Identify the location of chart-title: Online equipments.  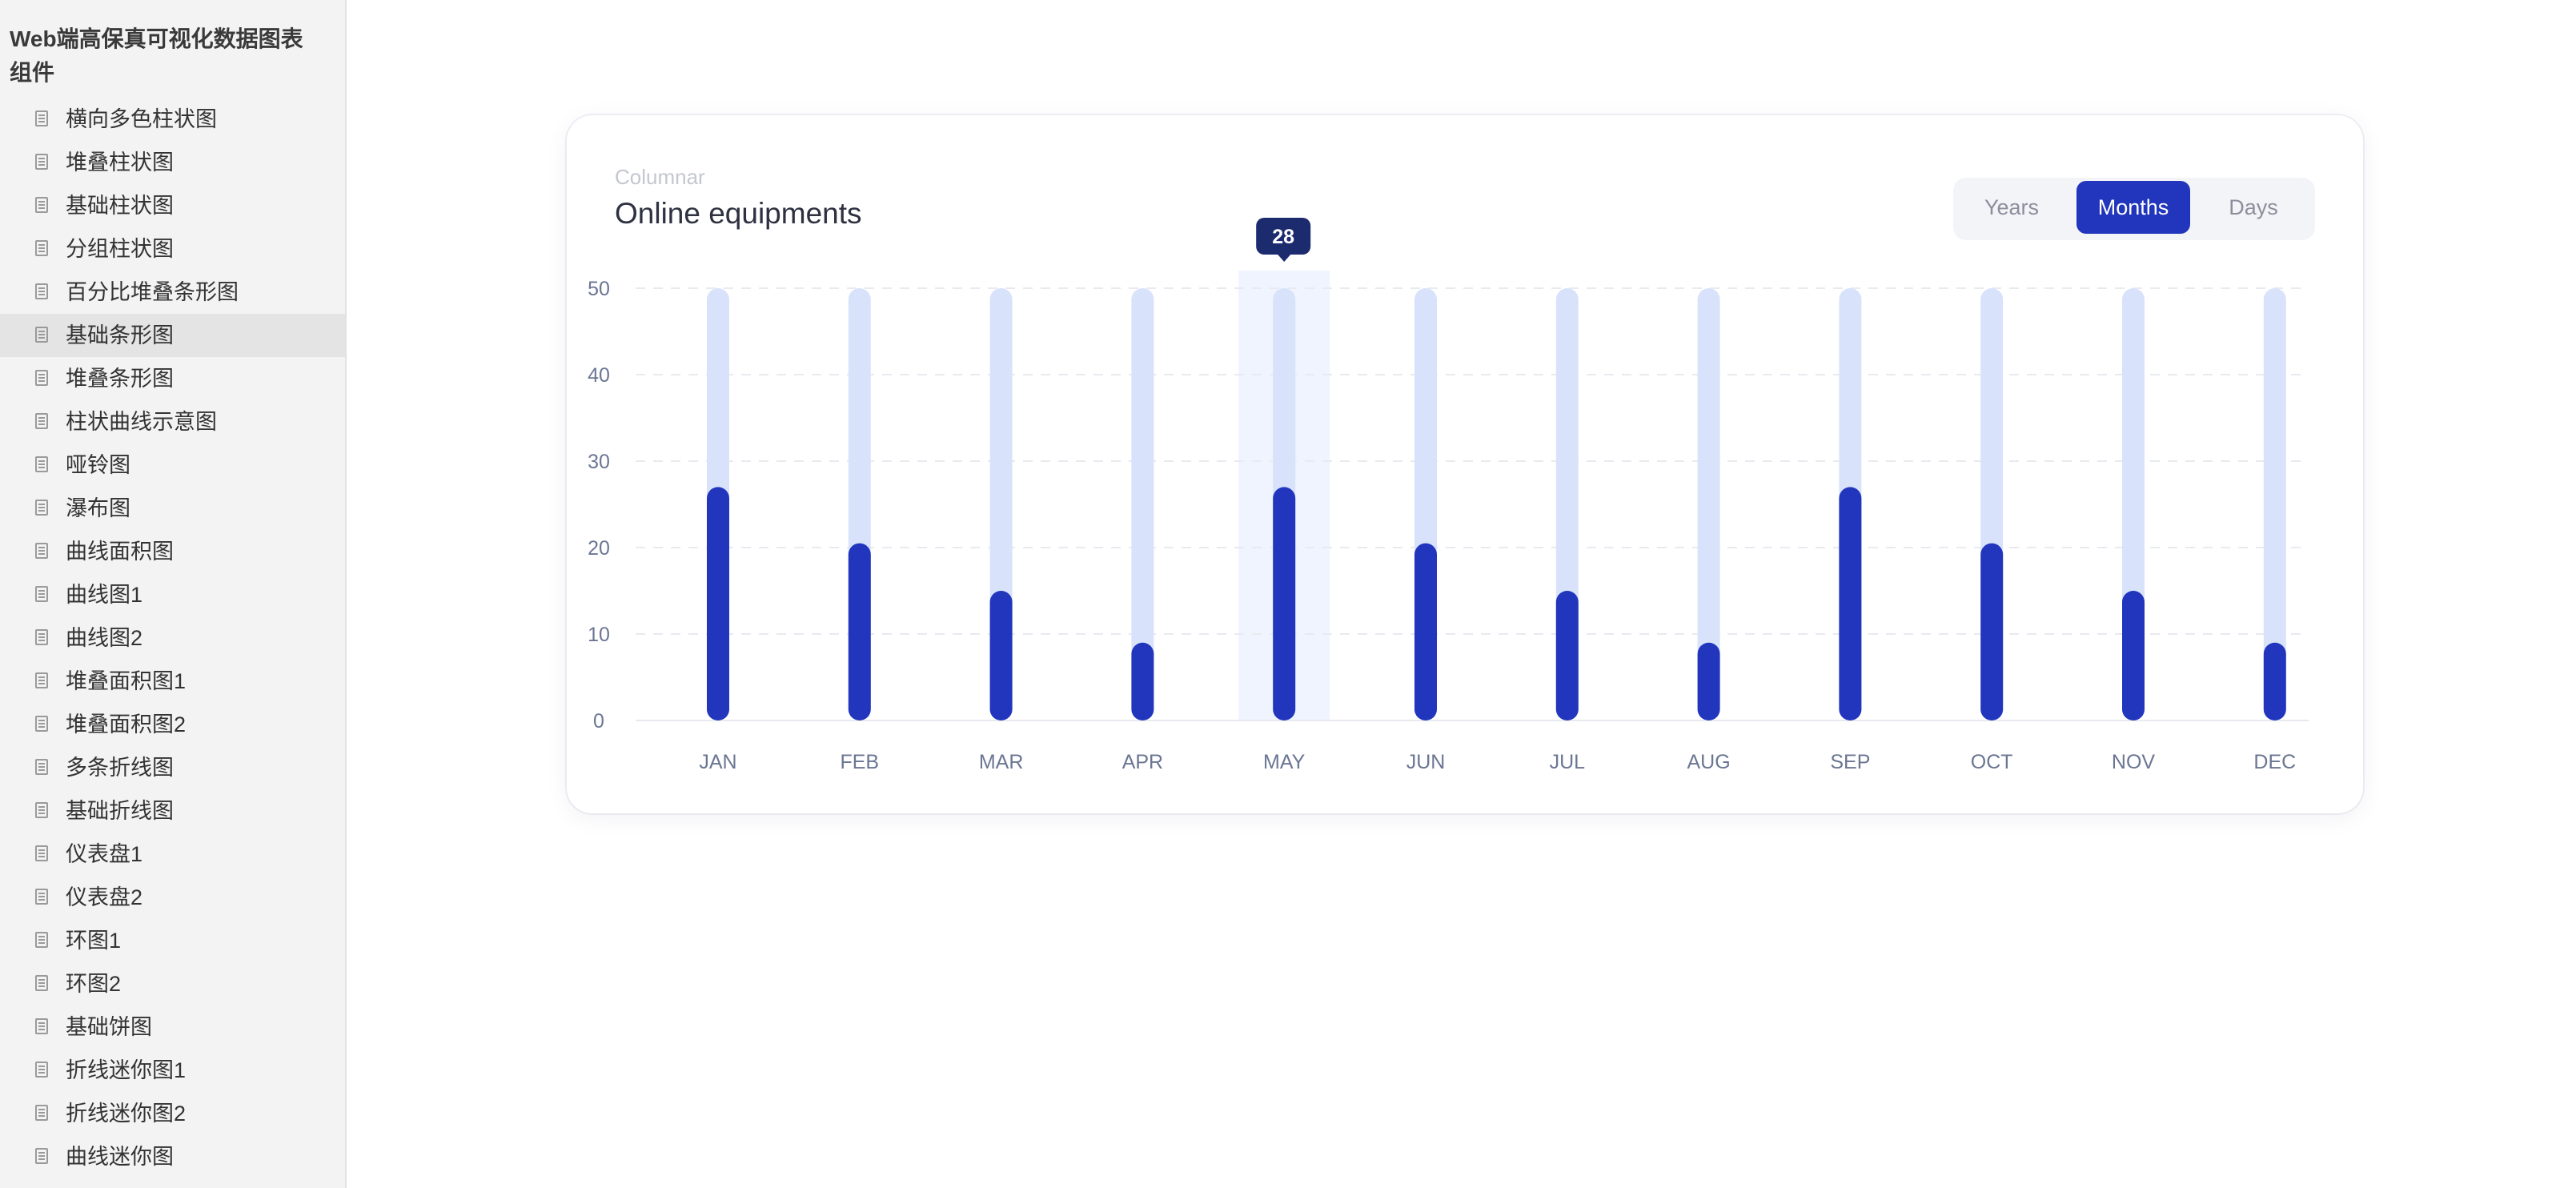
(738, 213).